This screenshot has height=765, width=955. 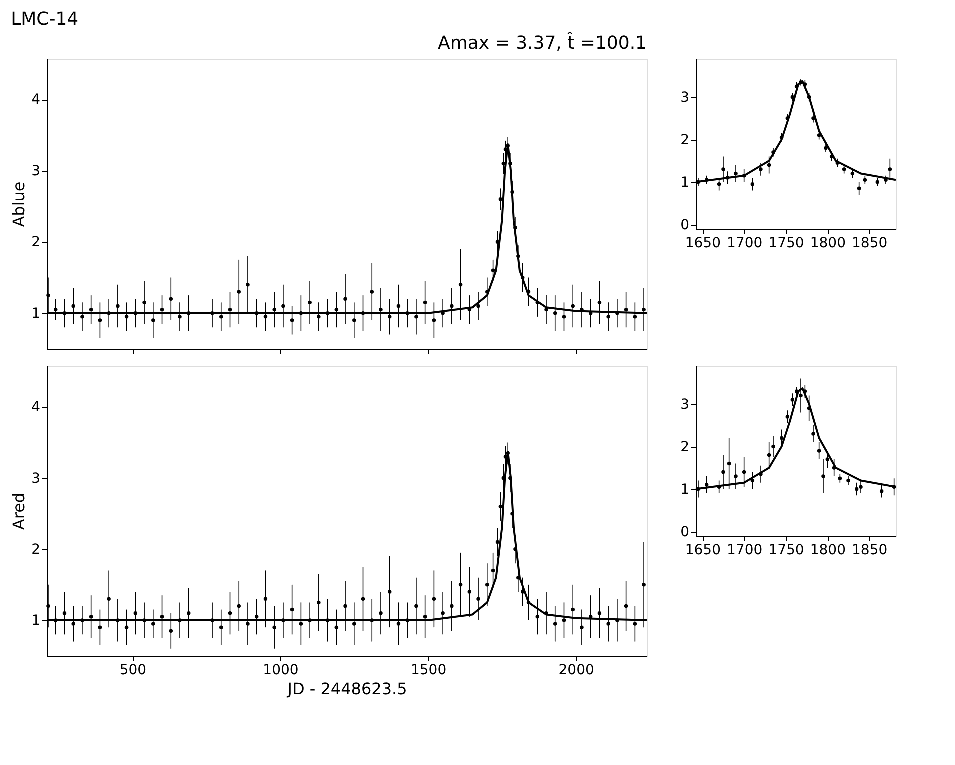 What do you see at coordinates (45, 19) in the screenshot?
I see `chart-title: LMC-14` at bounding box center [45, 19].